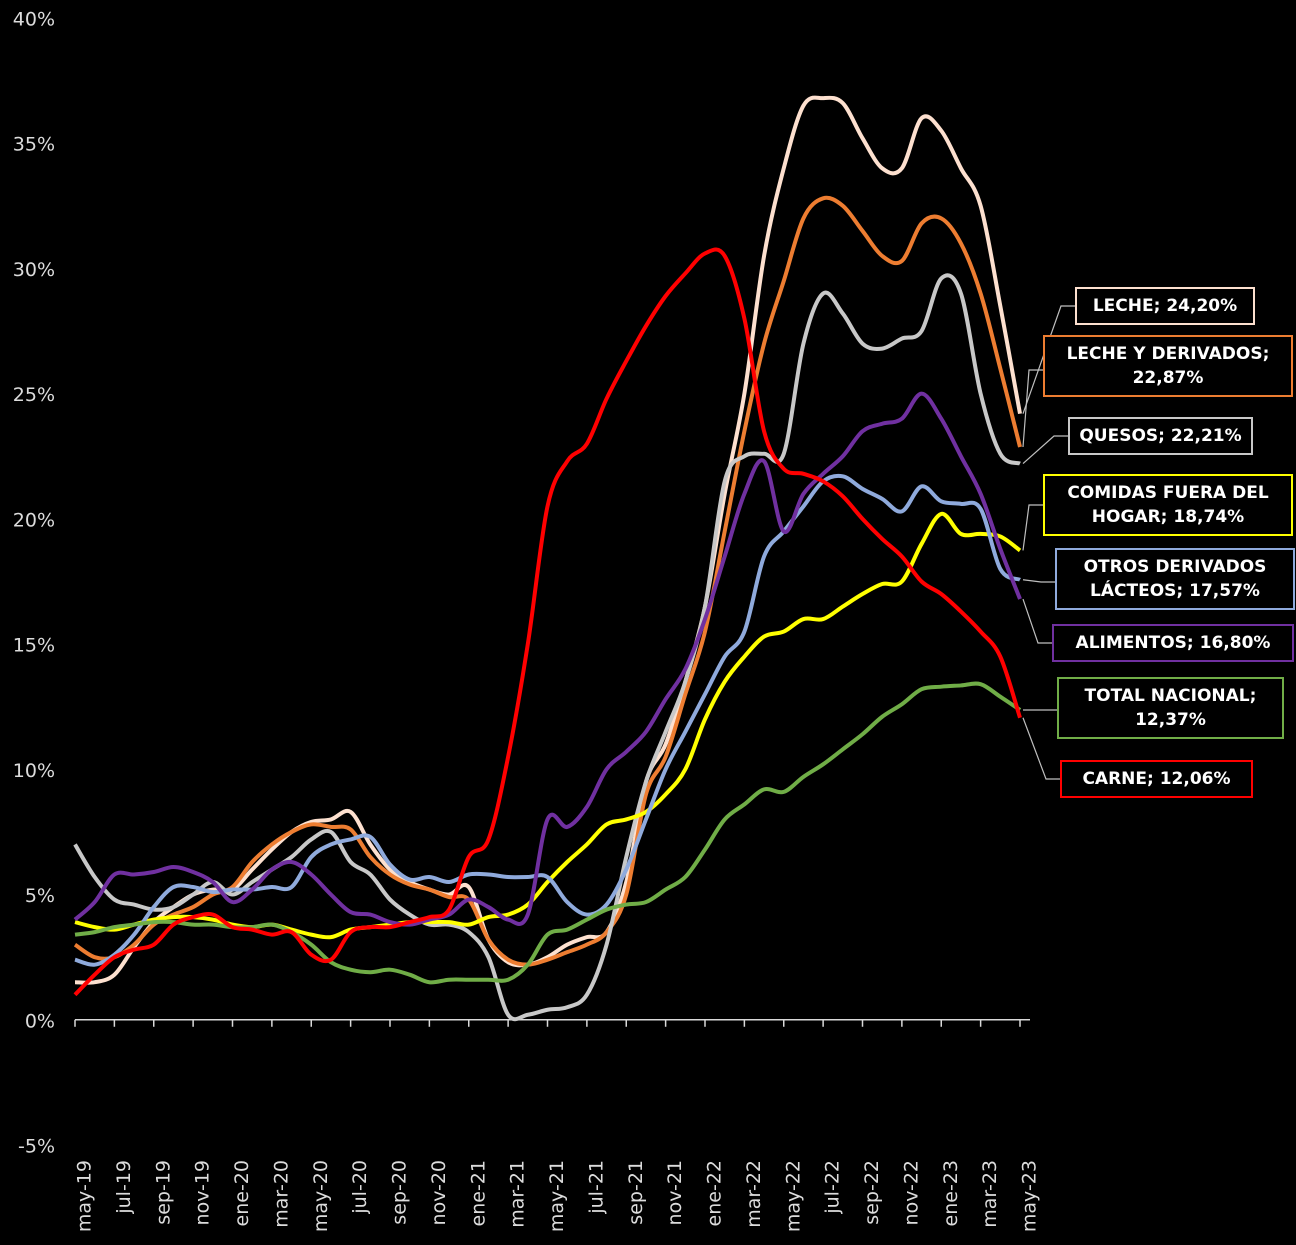  What do you see at coordinates (1173, 643) in the screenshot?
I see `series-label: ALIMENTOS; 16,80%` at bounding box center [1173, 643].